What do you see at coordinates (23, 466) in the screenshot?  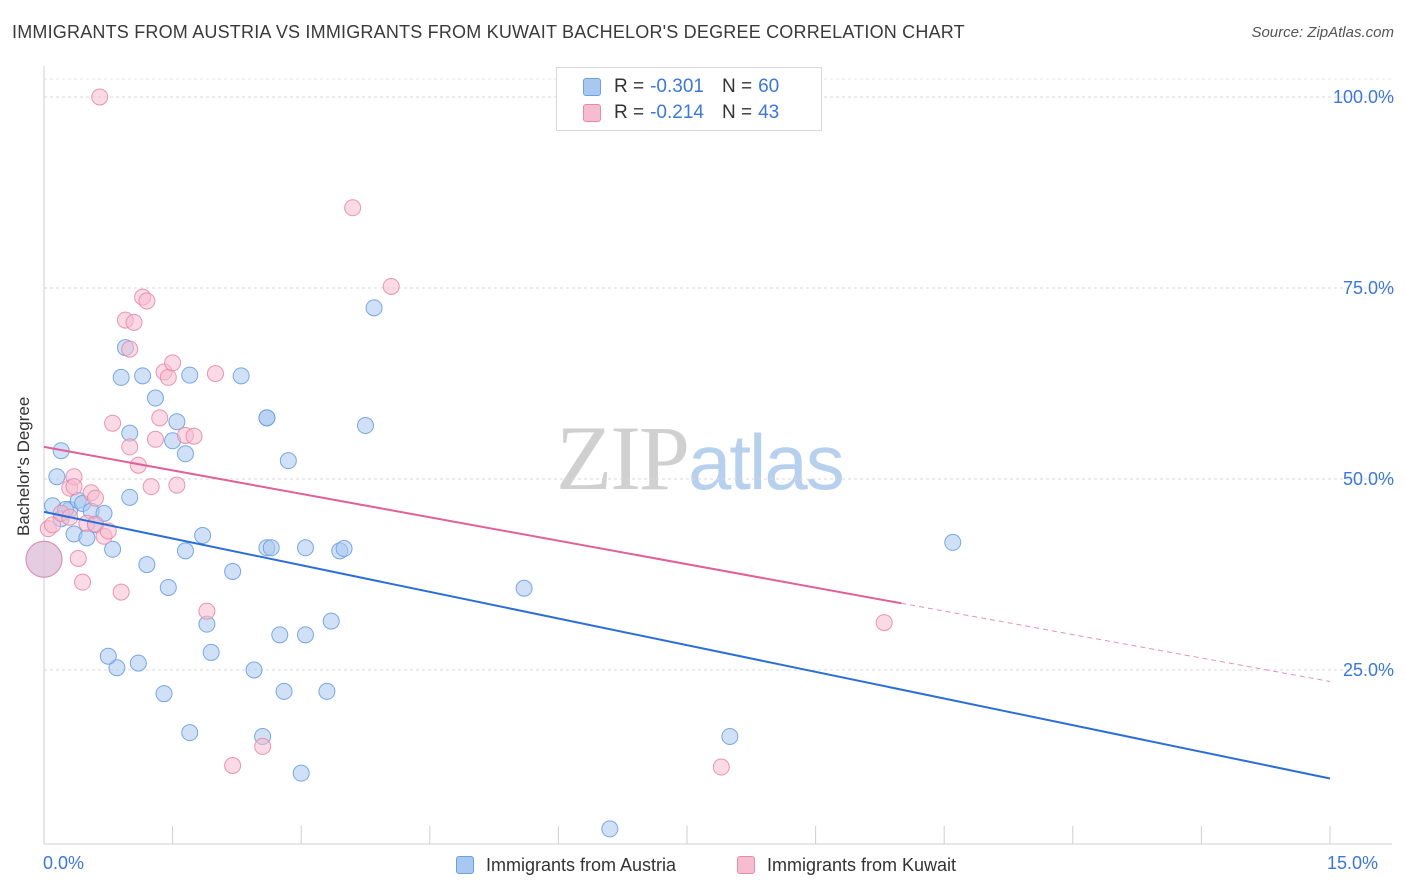 I see `y-axis-label: Bachelor's Degree` at bounding box center [23, 466].